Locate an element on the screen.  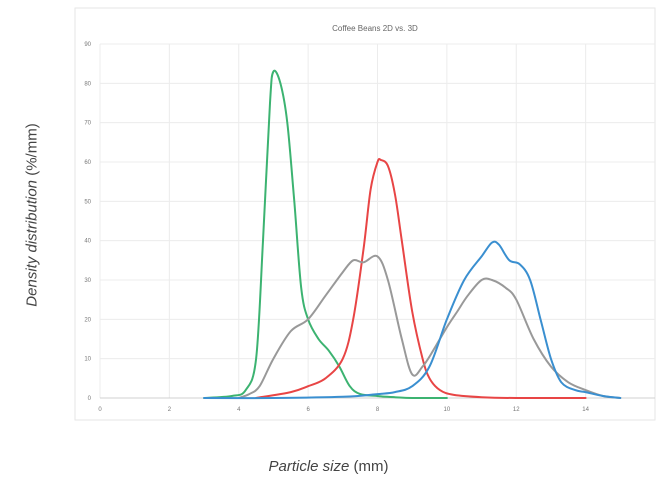
x-axis-label: Particle size (mm) is located at coordinates (328, 466).